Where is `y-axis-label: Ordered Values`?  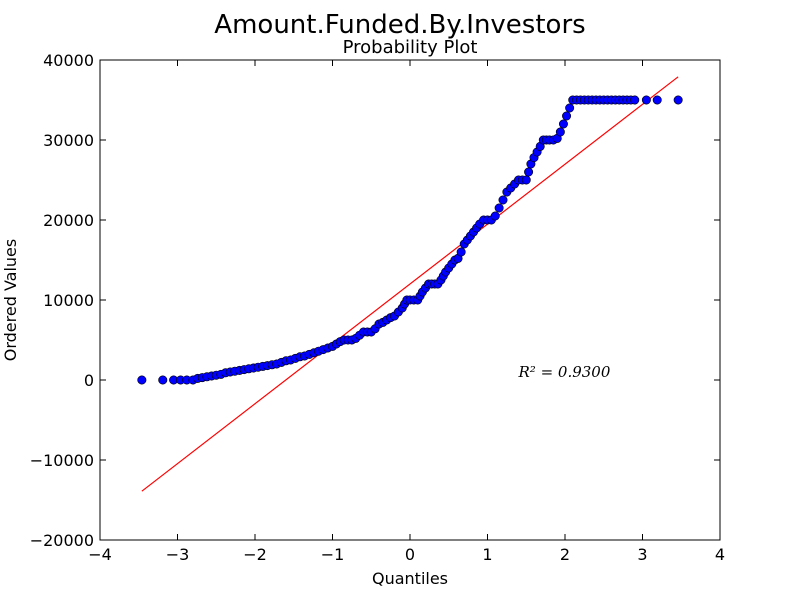 y-axis-label: Ordered Values is located at coordinates (10, 300).